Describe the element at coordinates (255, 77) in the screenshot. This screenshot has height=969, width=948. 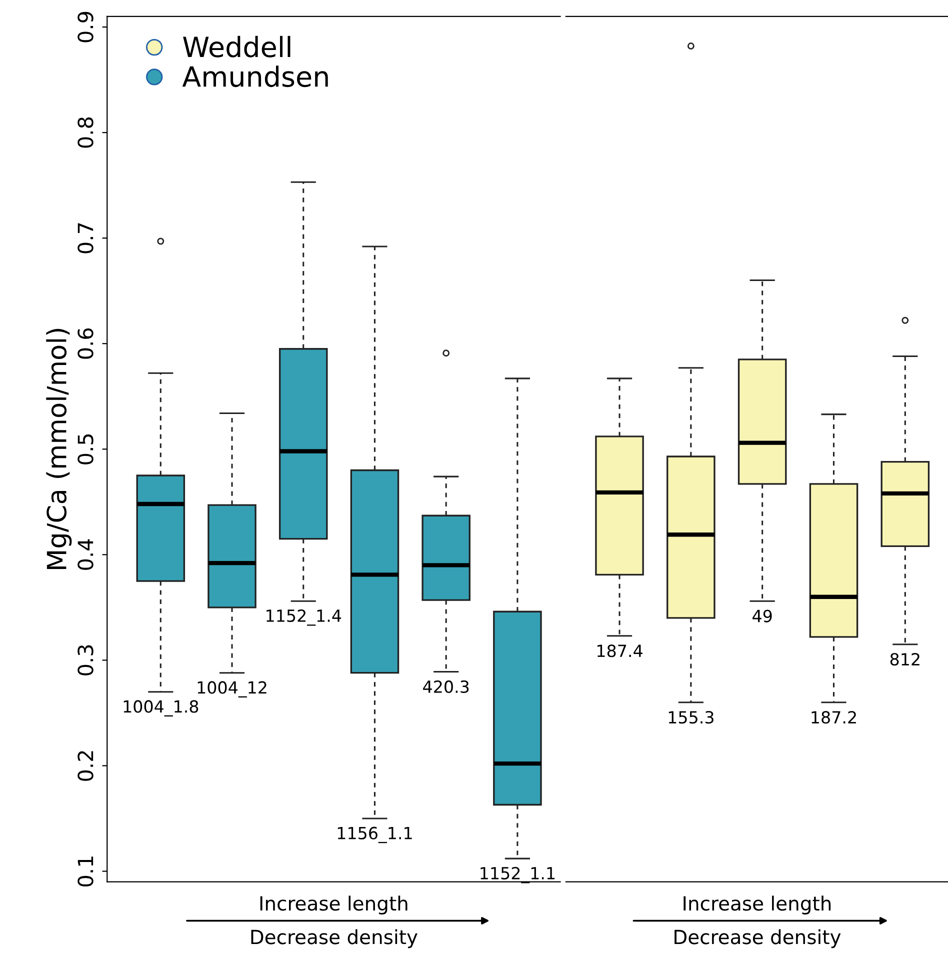
I see `legend-label: Amundsen` at that location.